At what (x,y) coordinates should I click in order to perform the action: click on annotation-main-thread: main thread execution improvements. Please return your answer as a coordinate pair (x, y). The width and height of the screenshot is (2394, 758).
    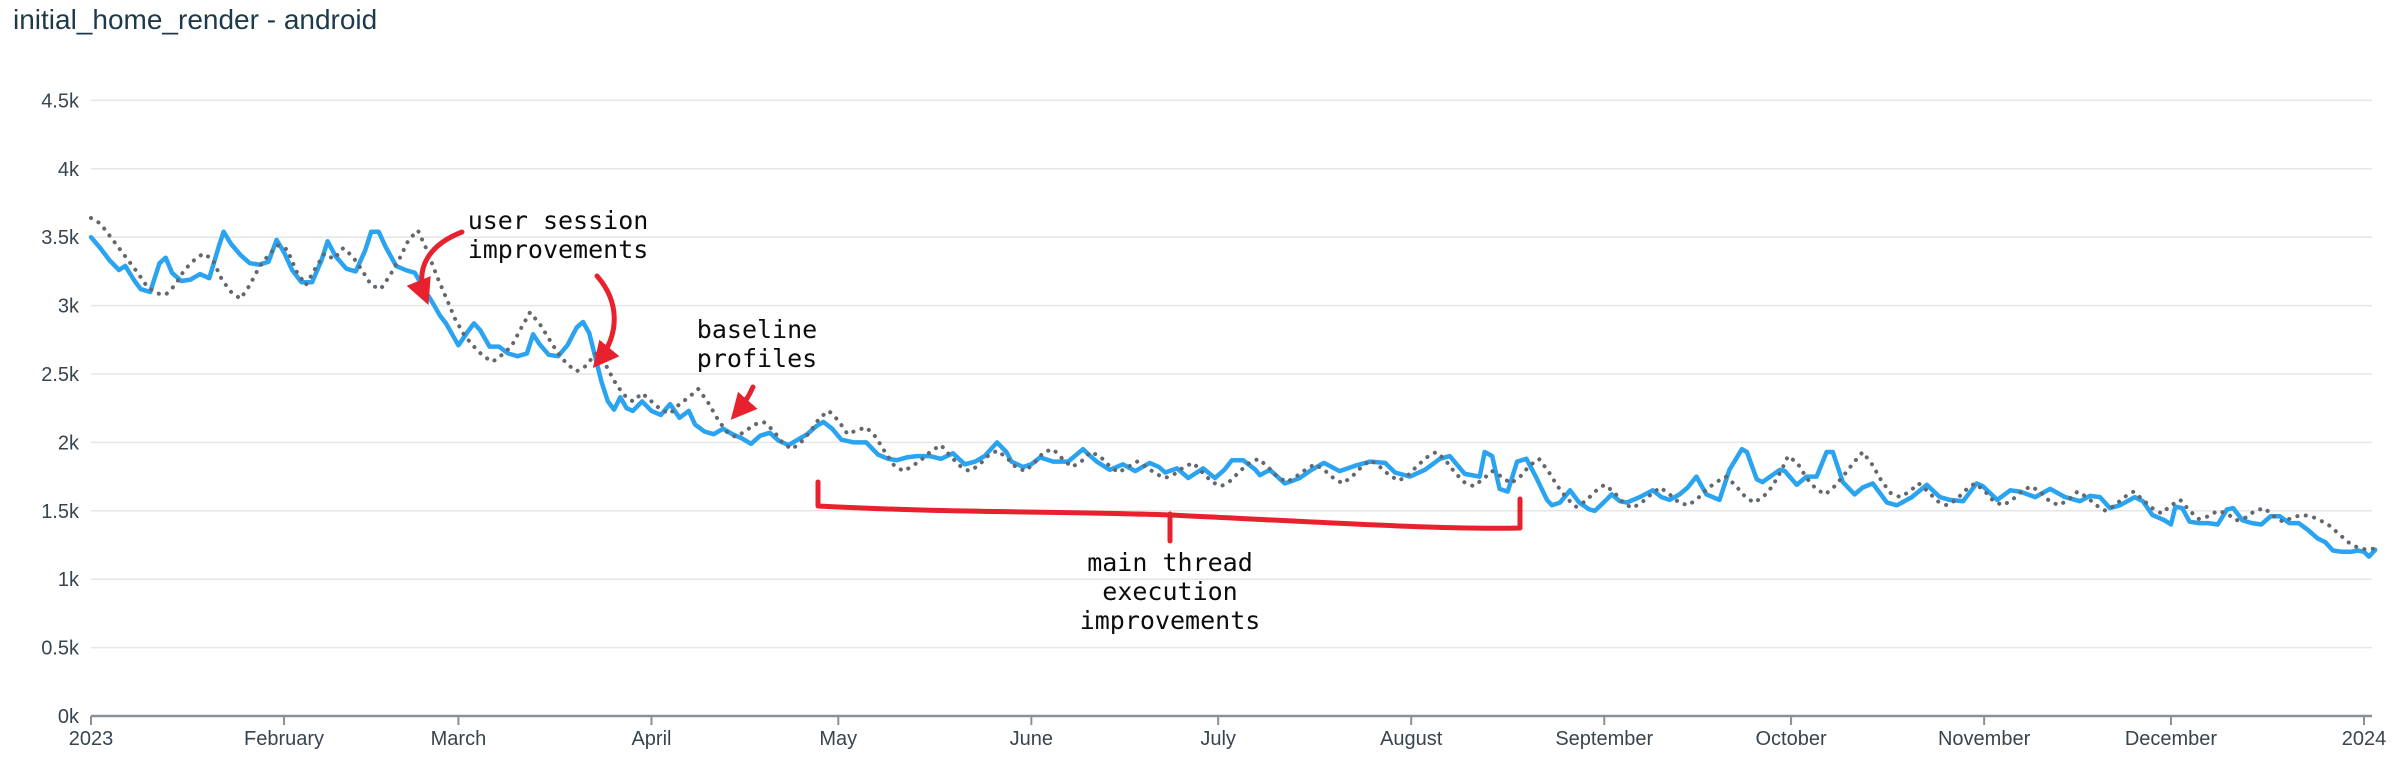
    Looking at the image, I should click on (1170, 591).